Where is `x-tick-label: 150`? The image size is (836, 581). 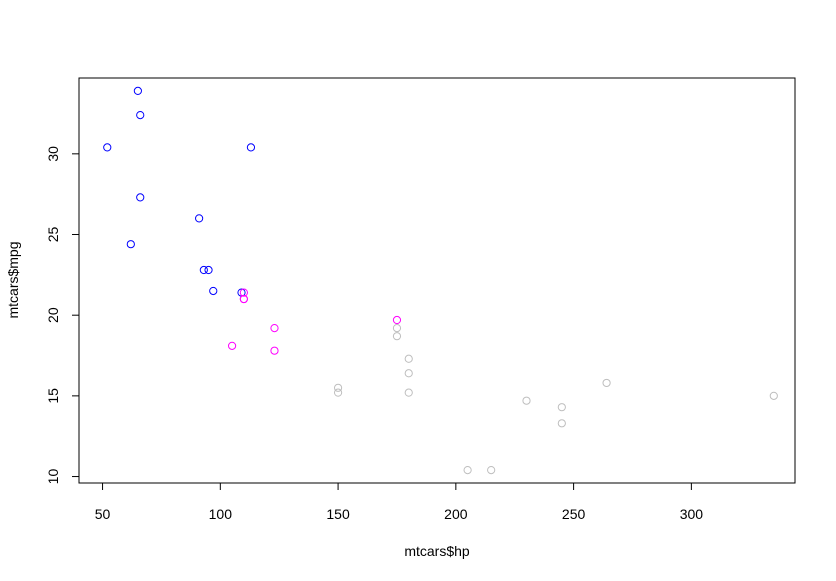
x-tick-label: 150 is located at coordinates (338, 514).